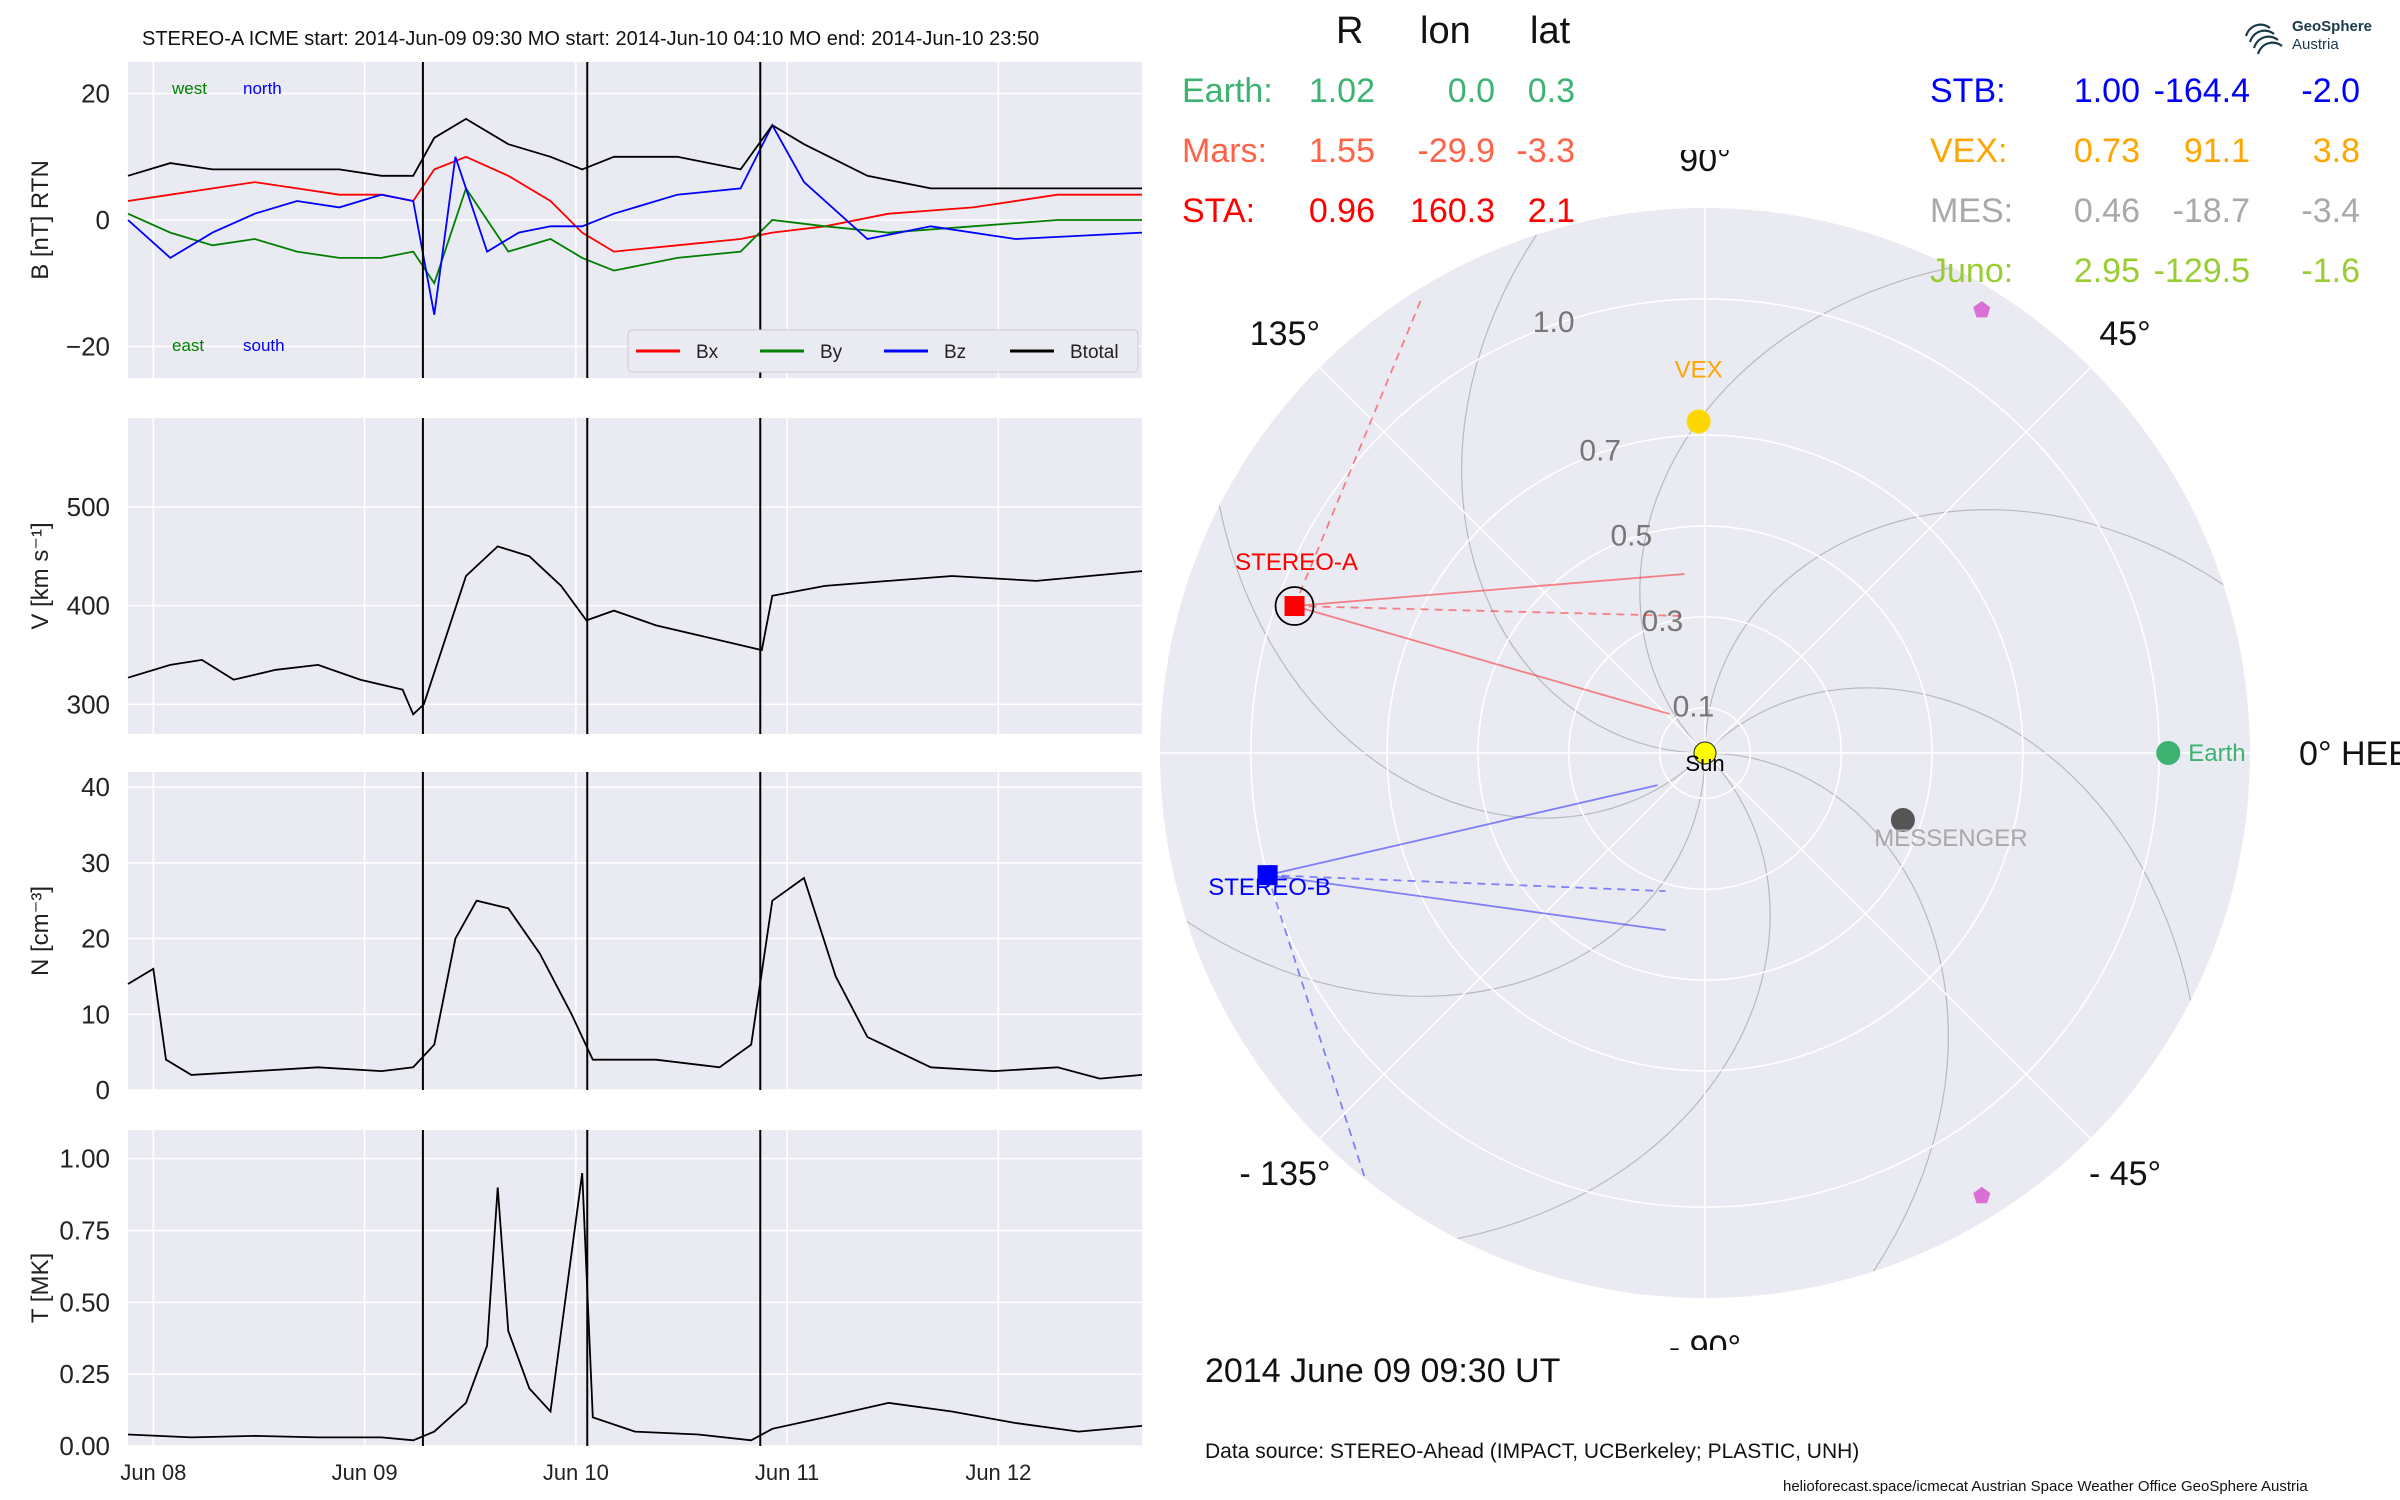 The width and height of the screenshot is (2400, 1500). What do you see at coordinates (189, 88) in the screenshot?
I see `annot-west: west` at bounding box center [189, 88].